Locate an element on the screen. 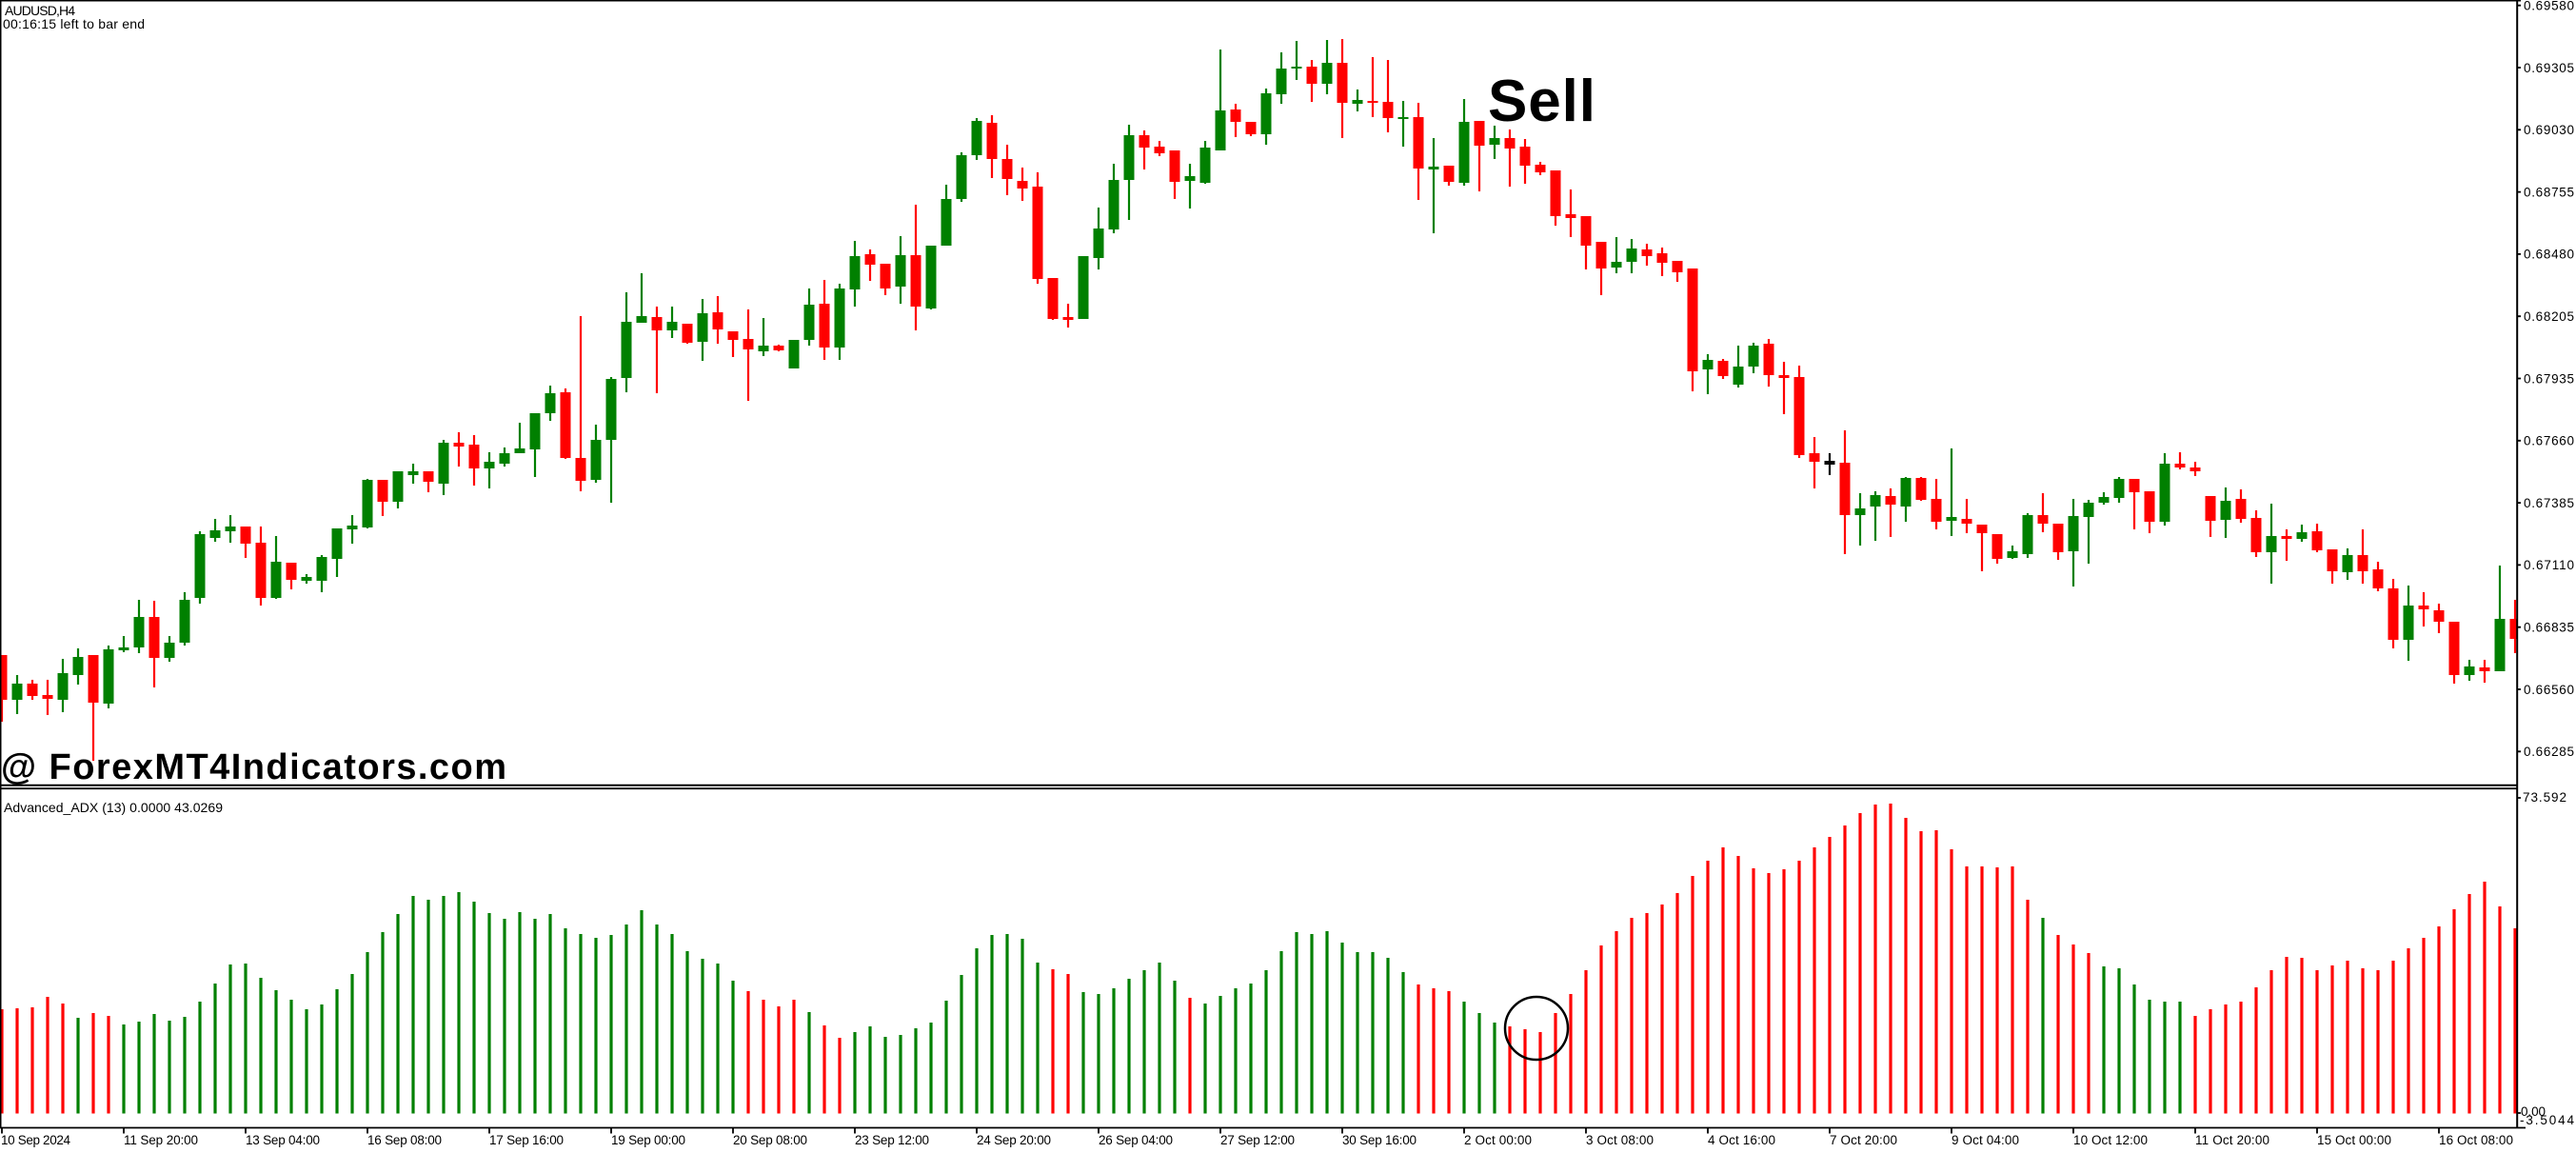 This screenshot has height=1153, width=2576. svg-text: 3 Oct 08:00 is located at coordinates (1620, 1140).